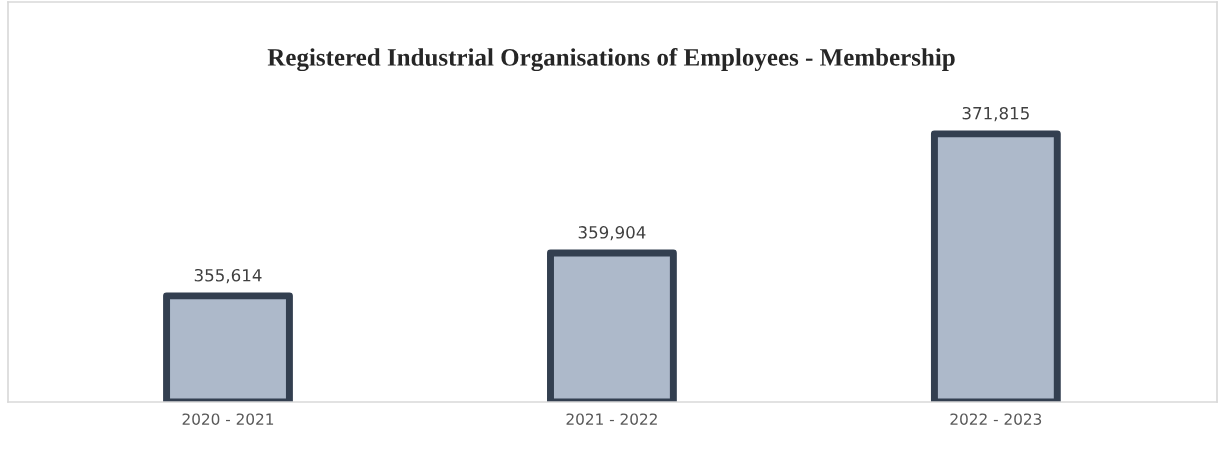  What do you see at coordinates (995, 114) in the screenshot?
I see `data-label: 371,815` at bounding box center [995, 114].